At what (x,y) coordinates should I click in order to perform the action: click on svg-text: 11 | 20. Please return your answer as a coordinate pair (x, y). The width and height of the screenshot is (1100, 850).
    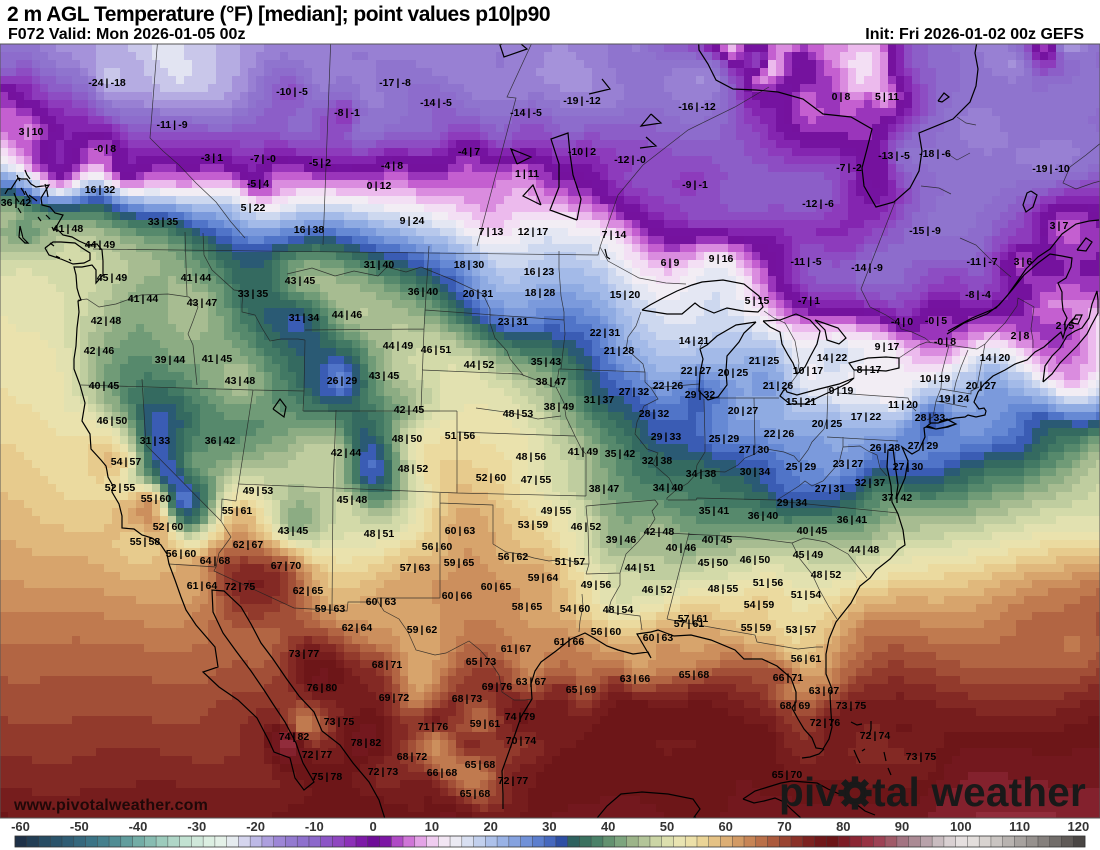
    Looking at the image, I should click on (903, 405).